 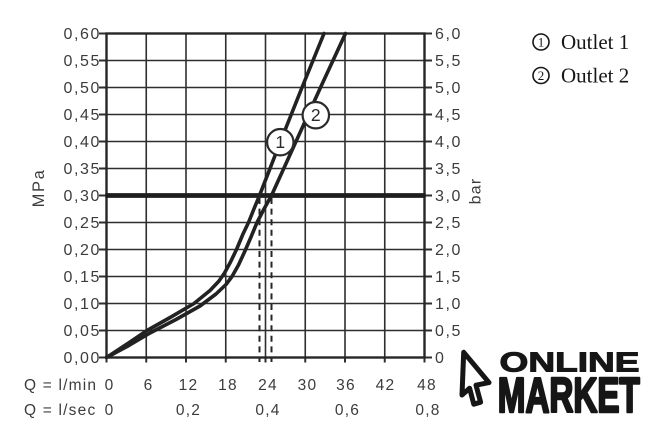 What do you see at coordinates (347, 410) in the screenshot?
I see `svg-text: 0,6` at bounding box center [347, 410].